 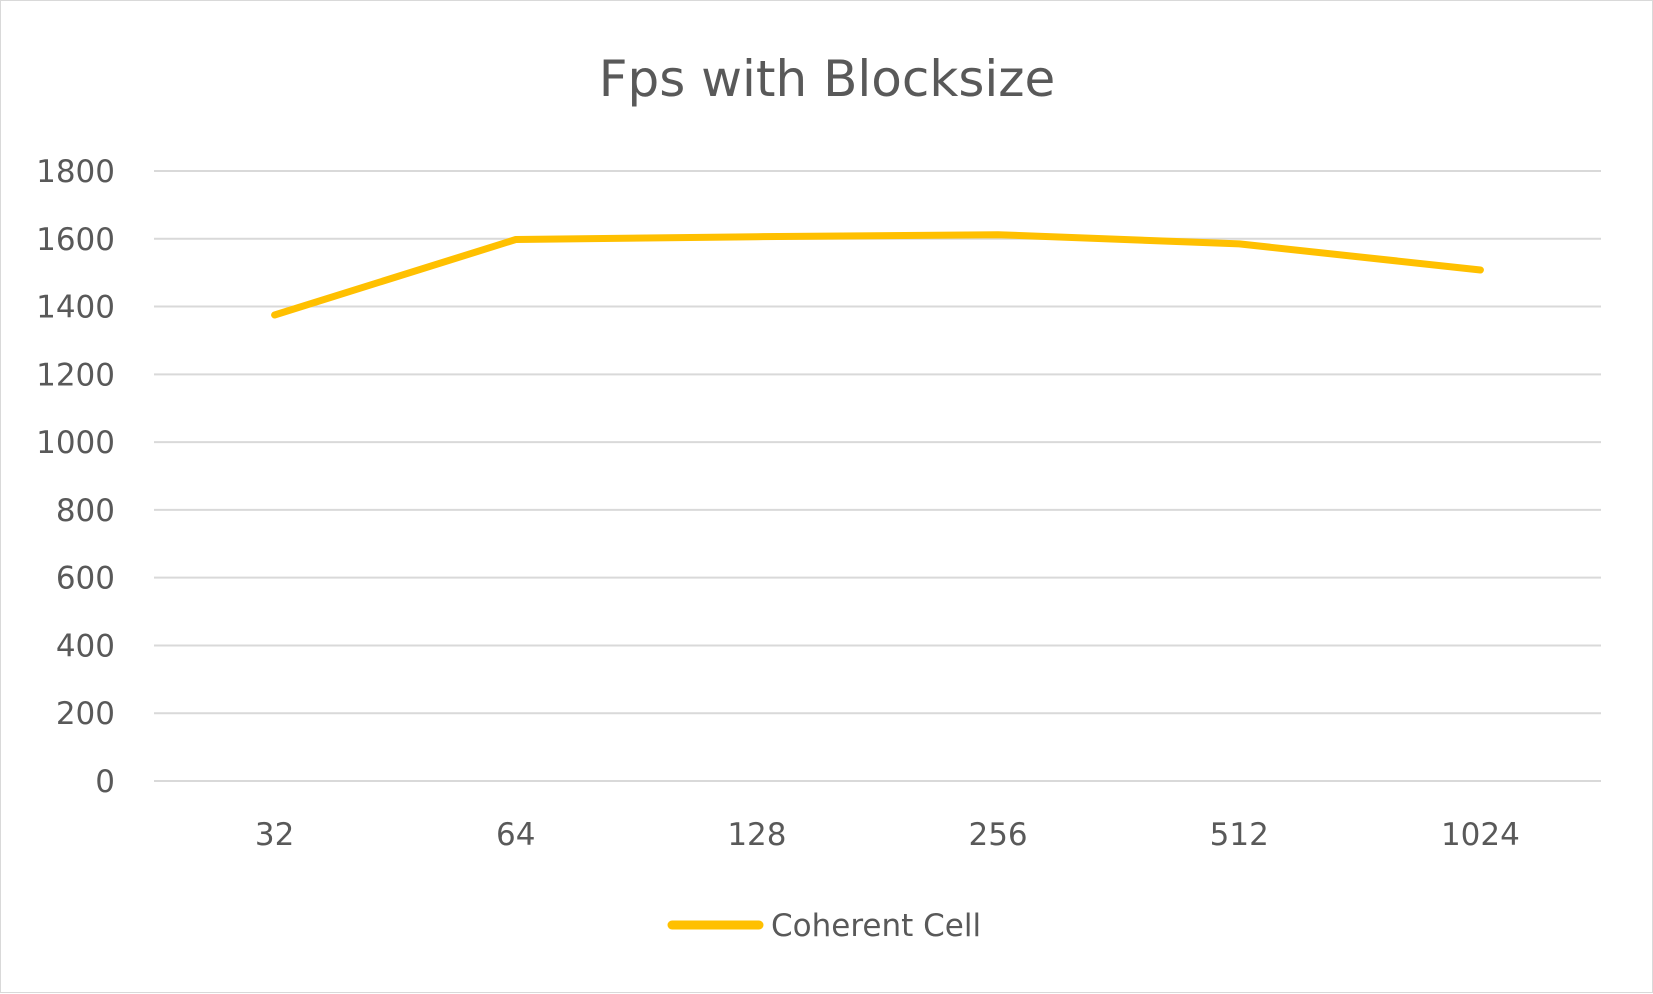 I want to click on y-tick-label: 600, so click(x=85, y=579).